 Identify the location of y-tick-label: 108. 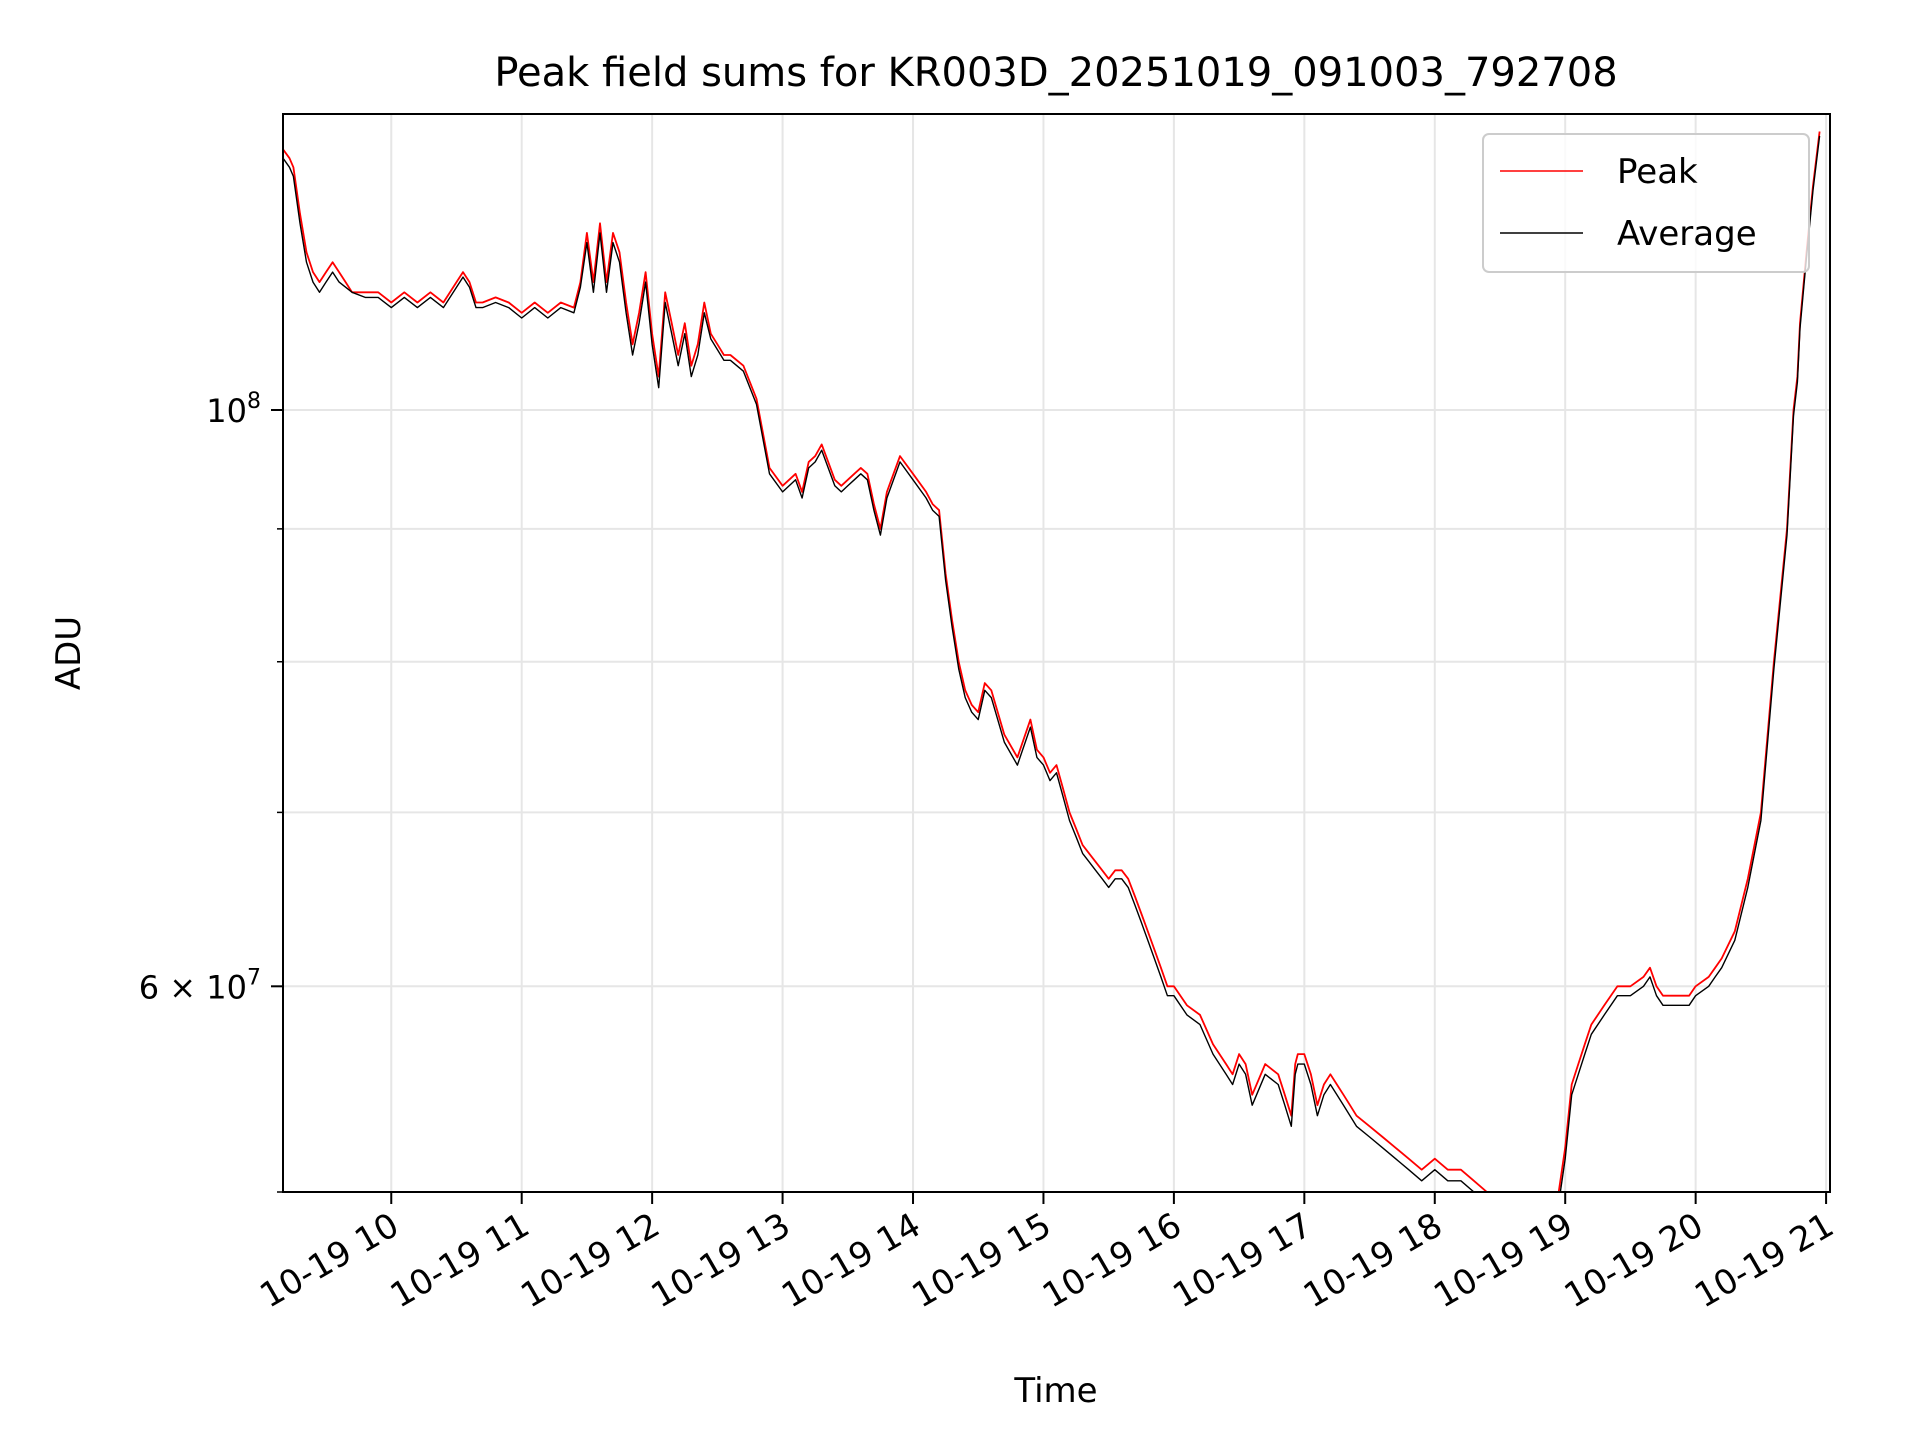
(233, 409).